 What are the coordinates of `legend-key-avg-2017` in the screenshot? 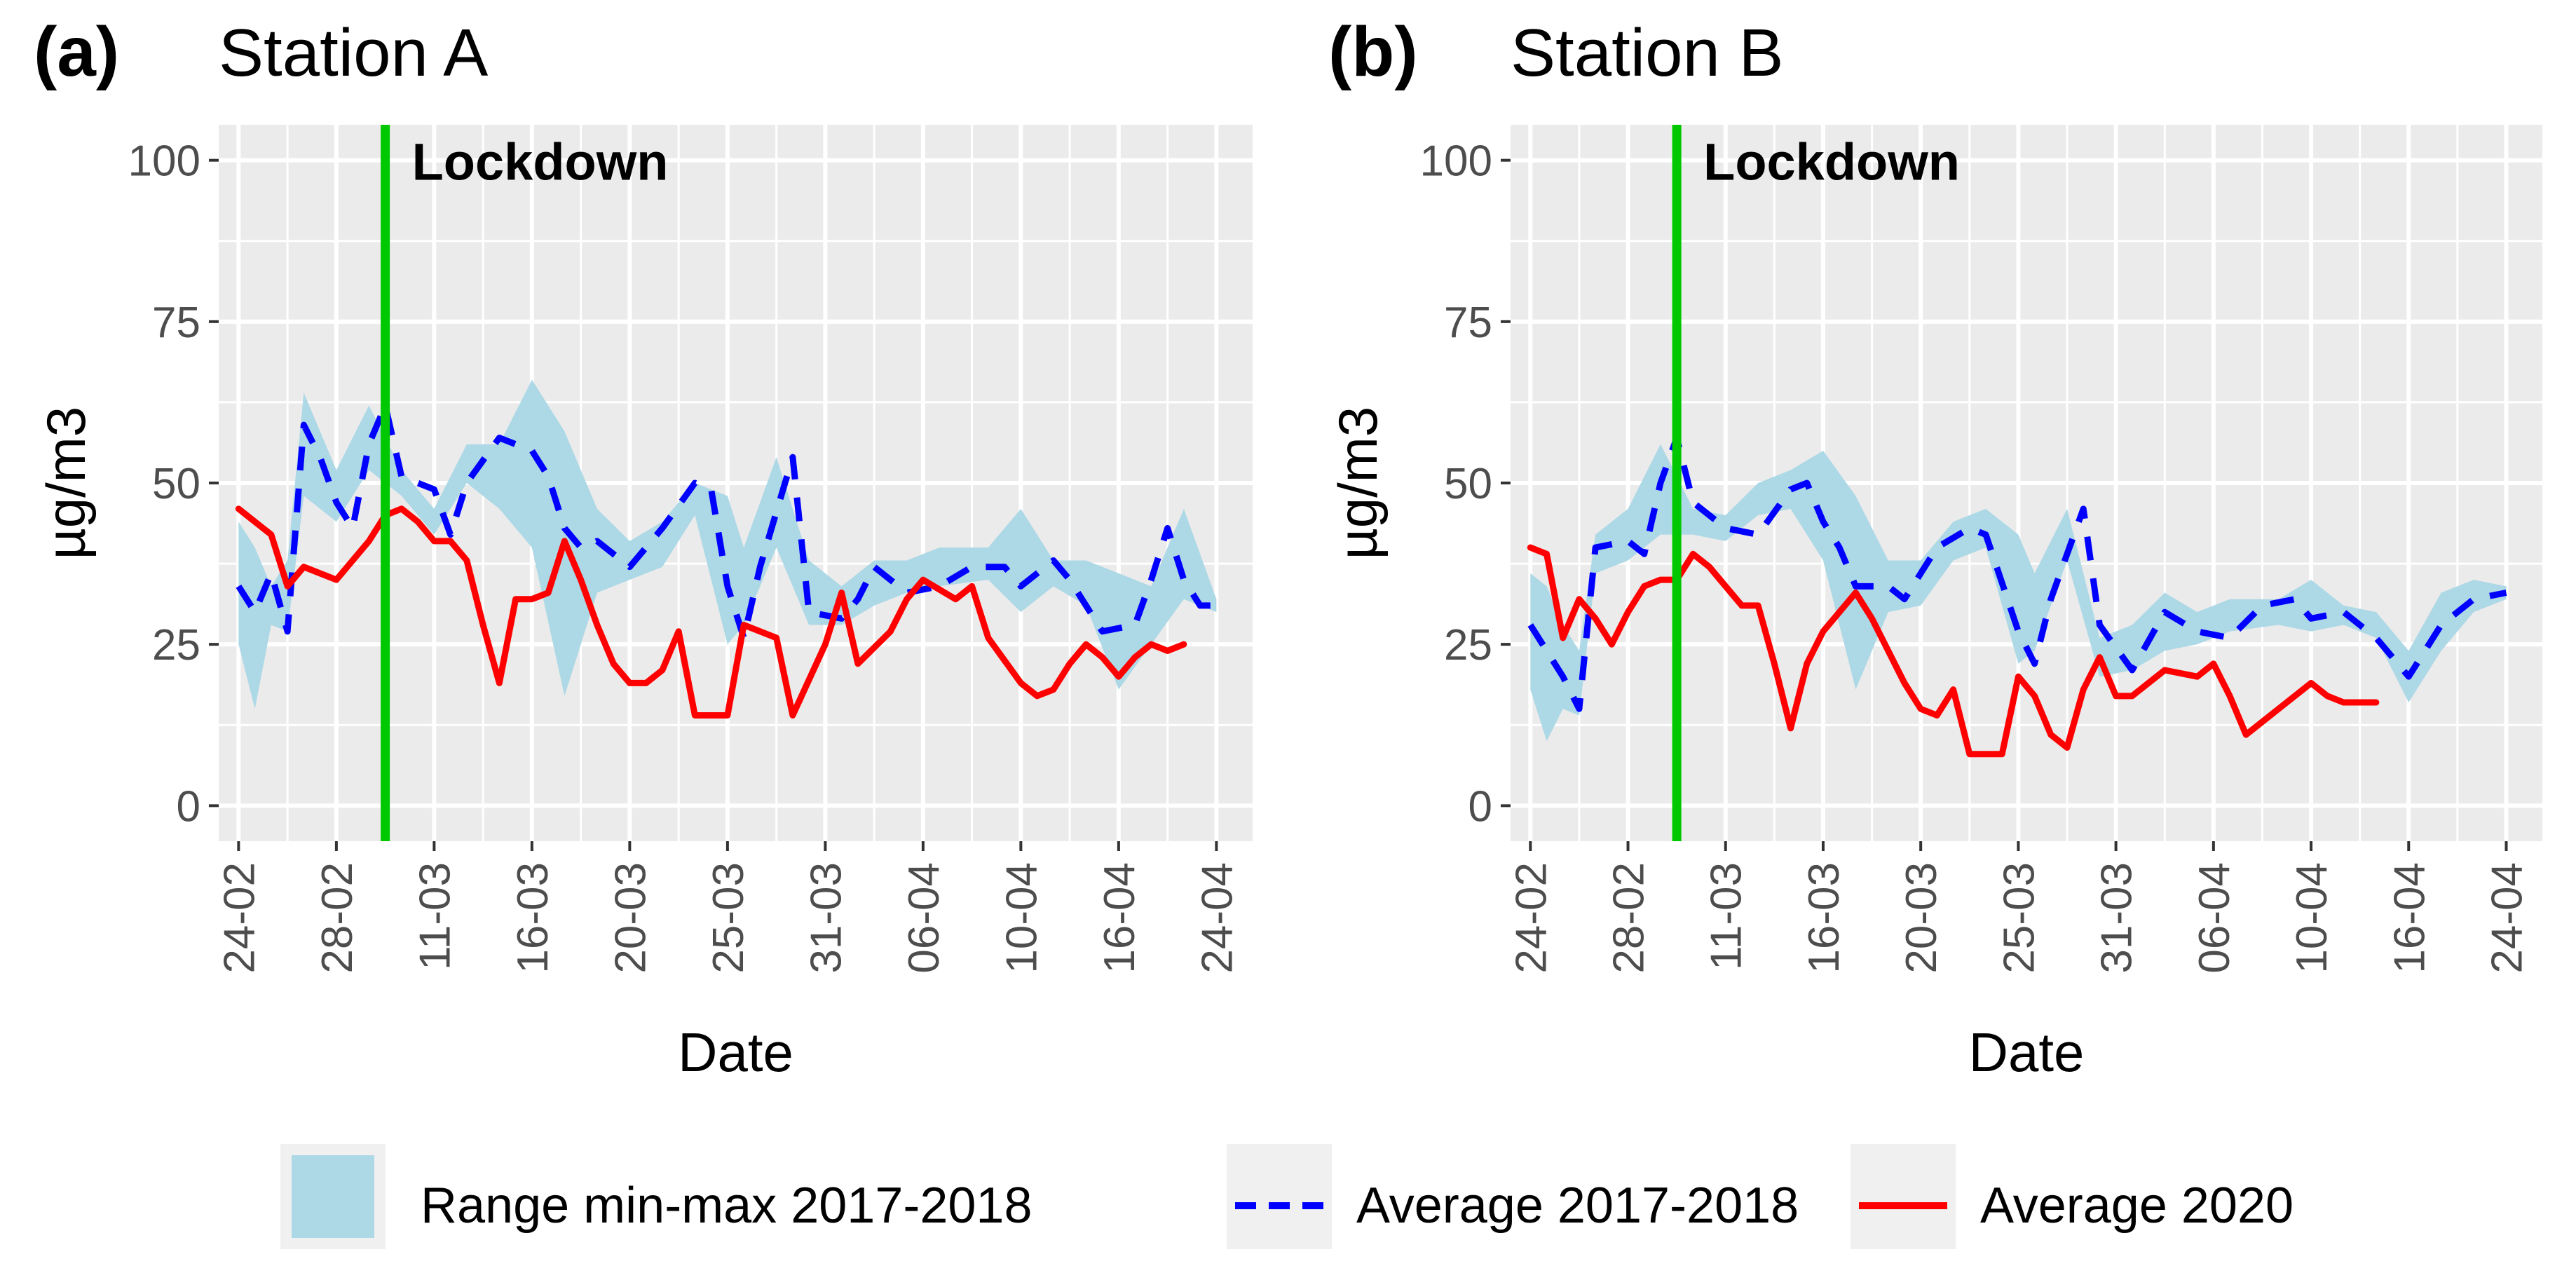 It's located at (1279, 1196).